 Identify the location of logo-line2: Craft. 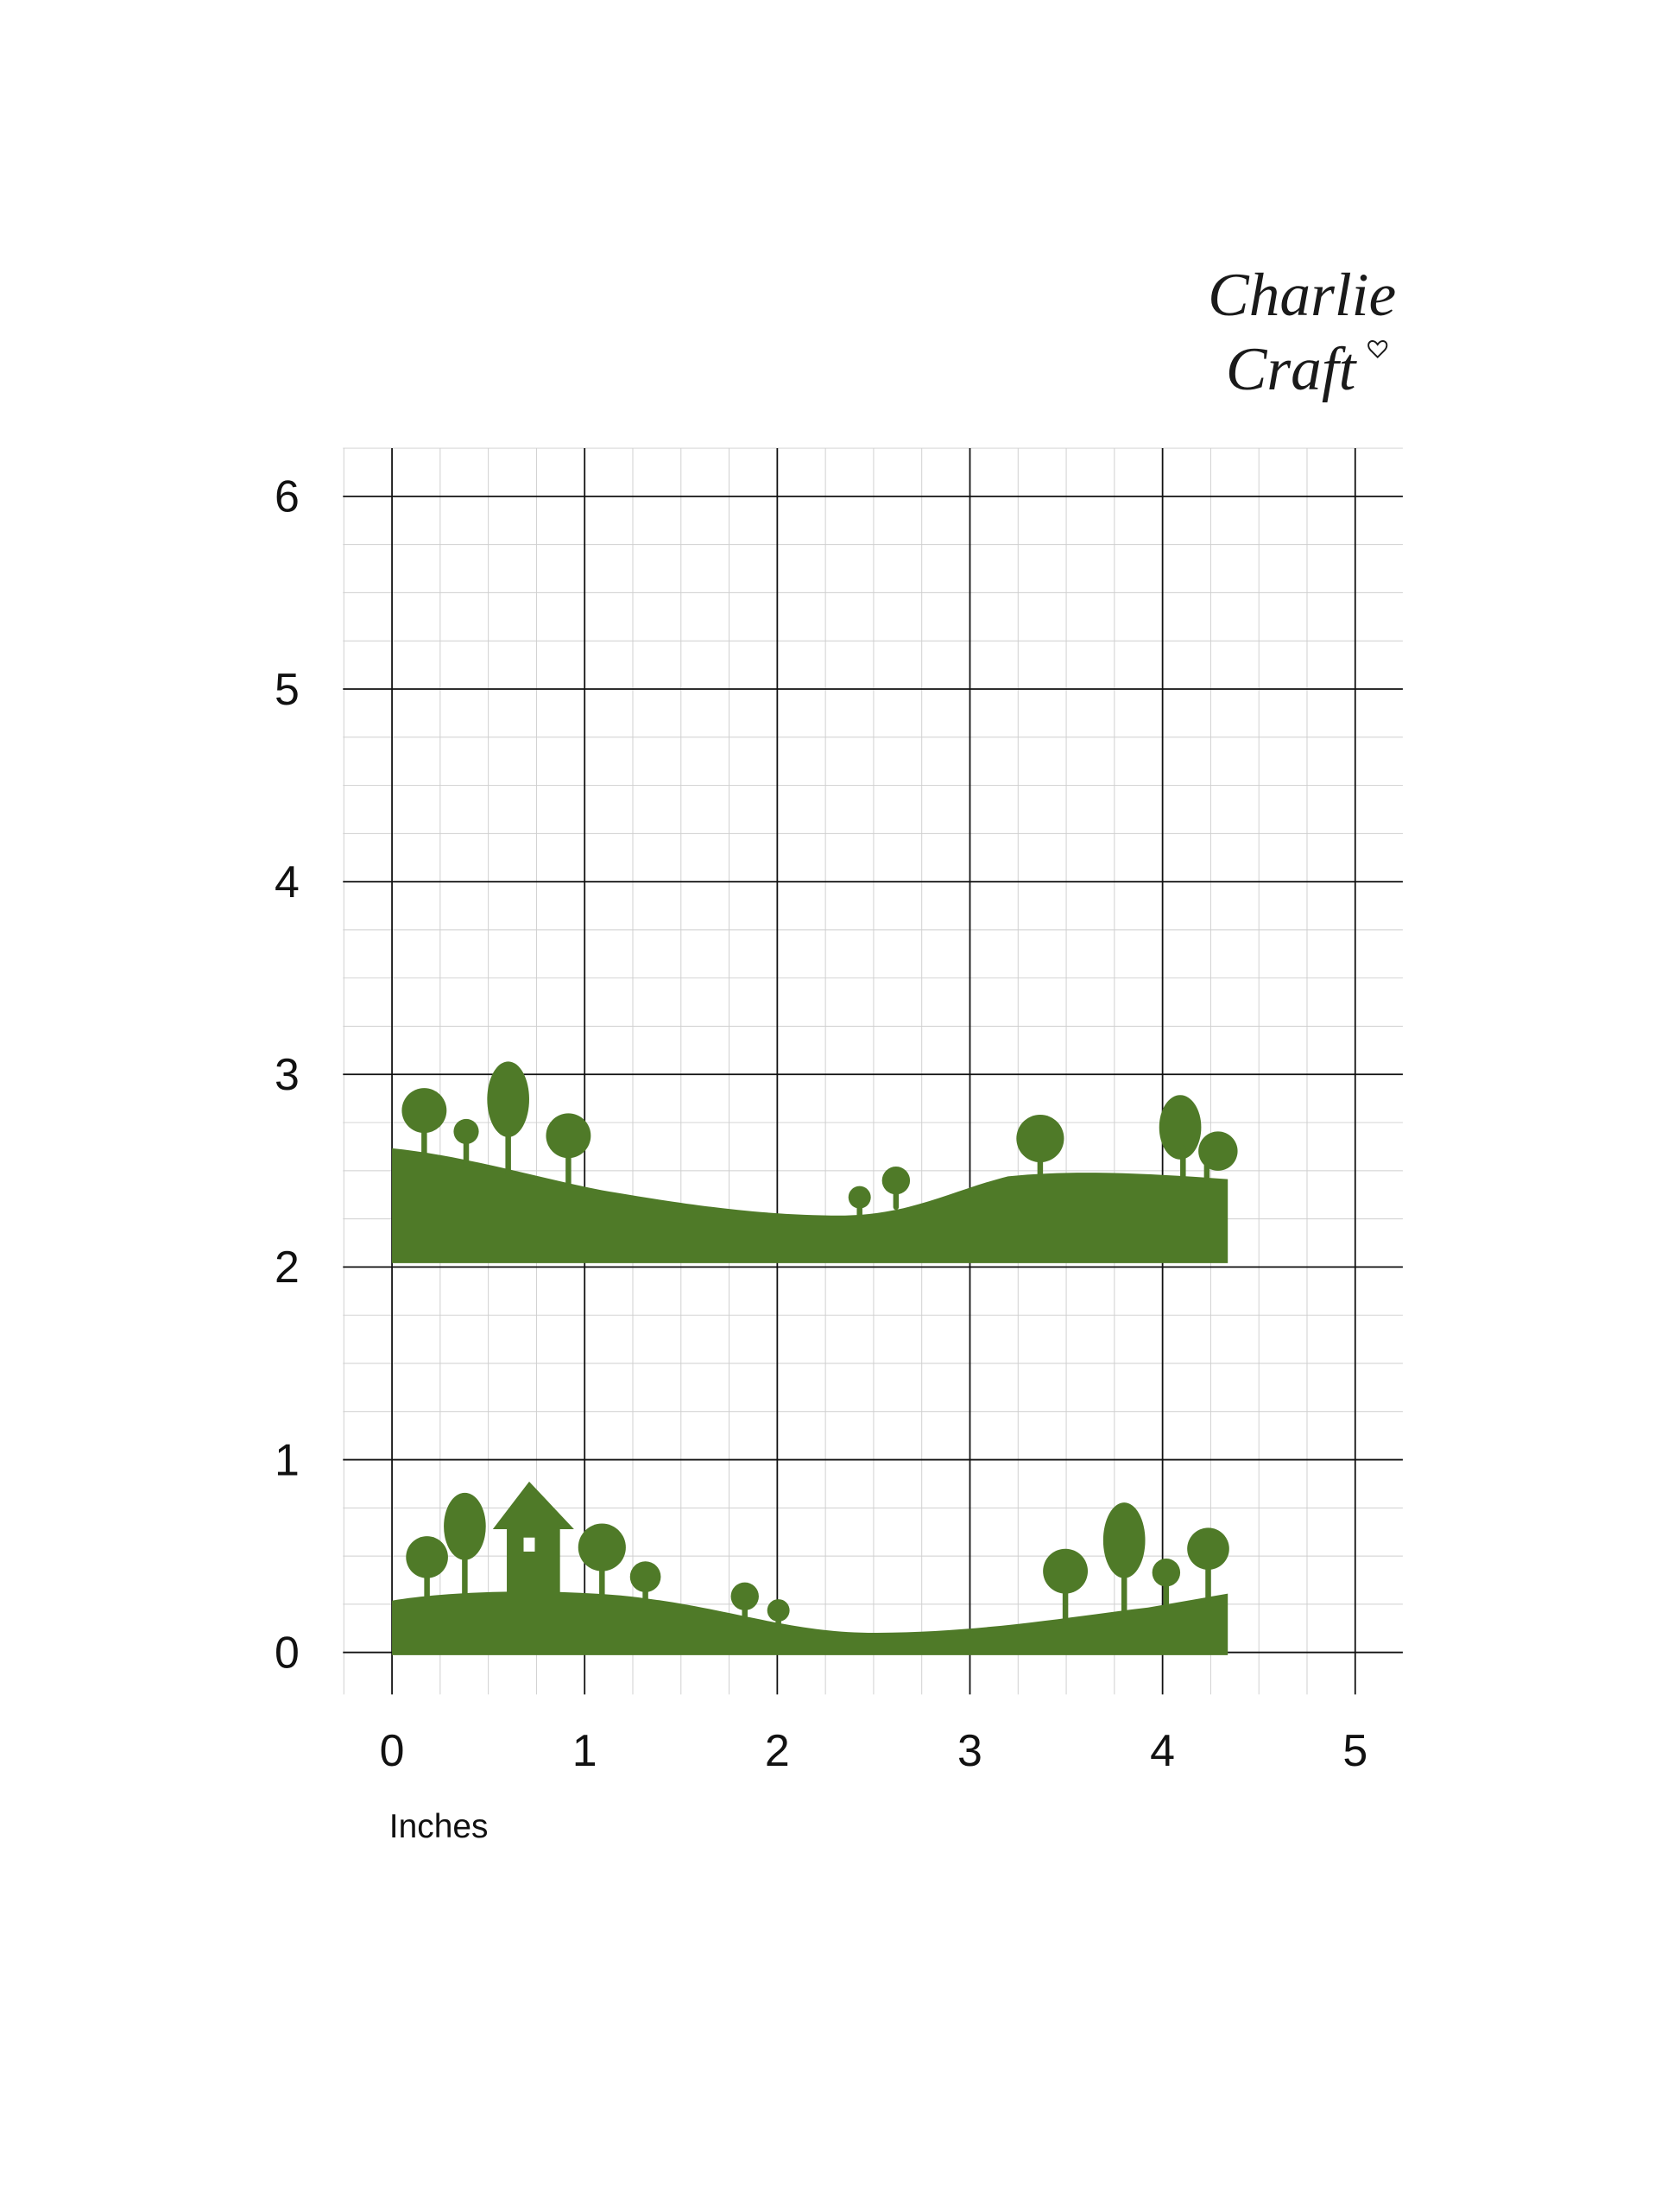
(1292, 369).